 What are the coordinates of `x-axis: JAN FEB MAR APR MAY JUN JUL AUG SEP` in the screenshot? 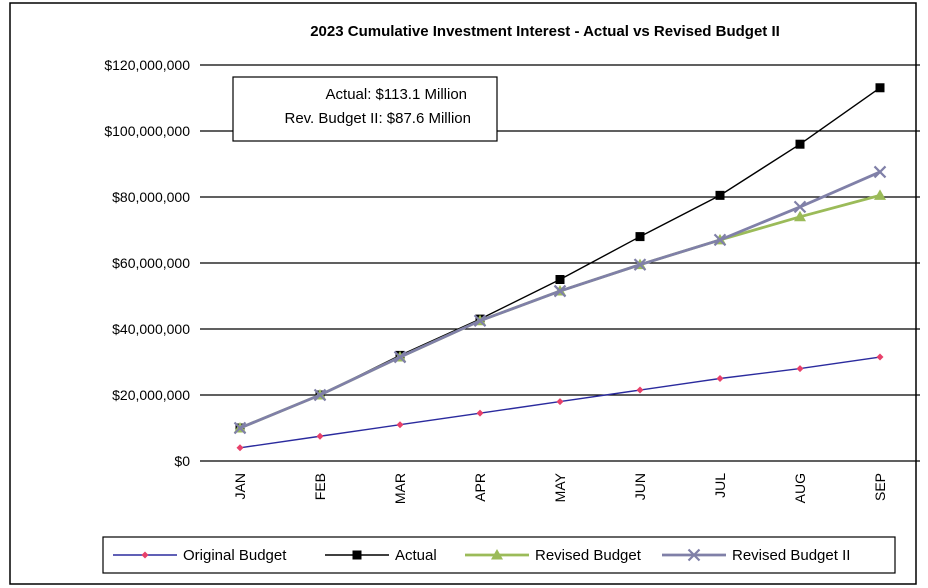 It's located at (560, 488).